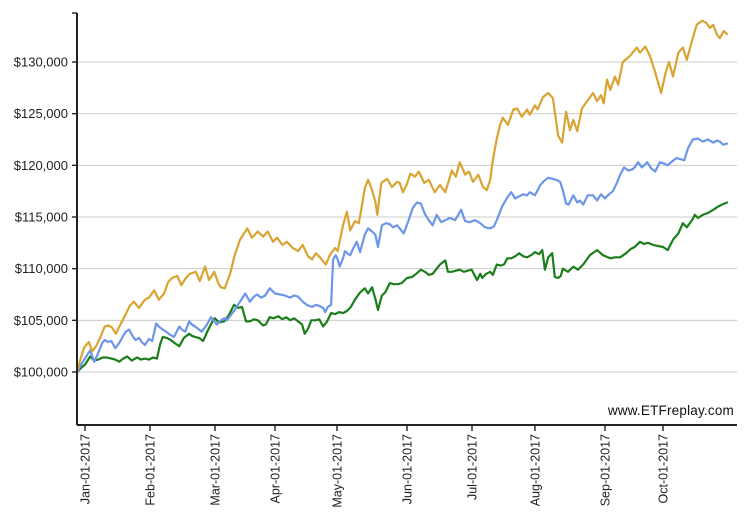  I want to click on x-tick-label: Apr-01-2017, so click(276, 469).